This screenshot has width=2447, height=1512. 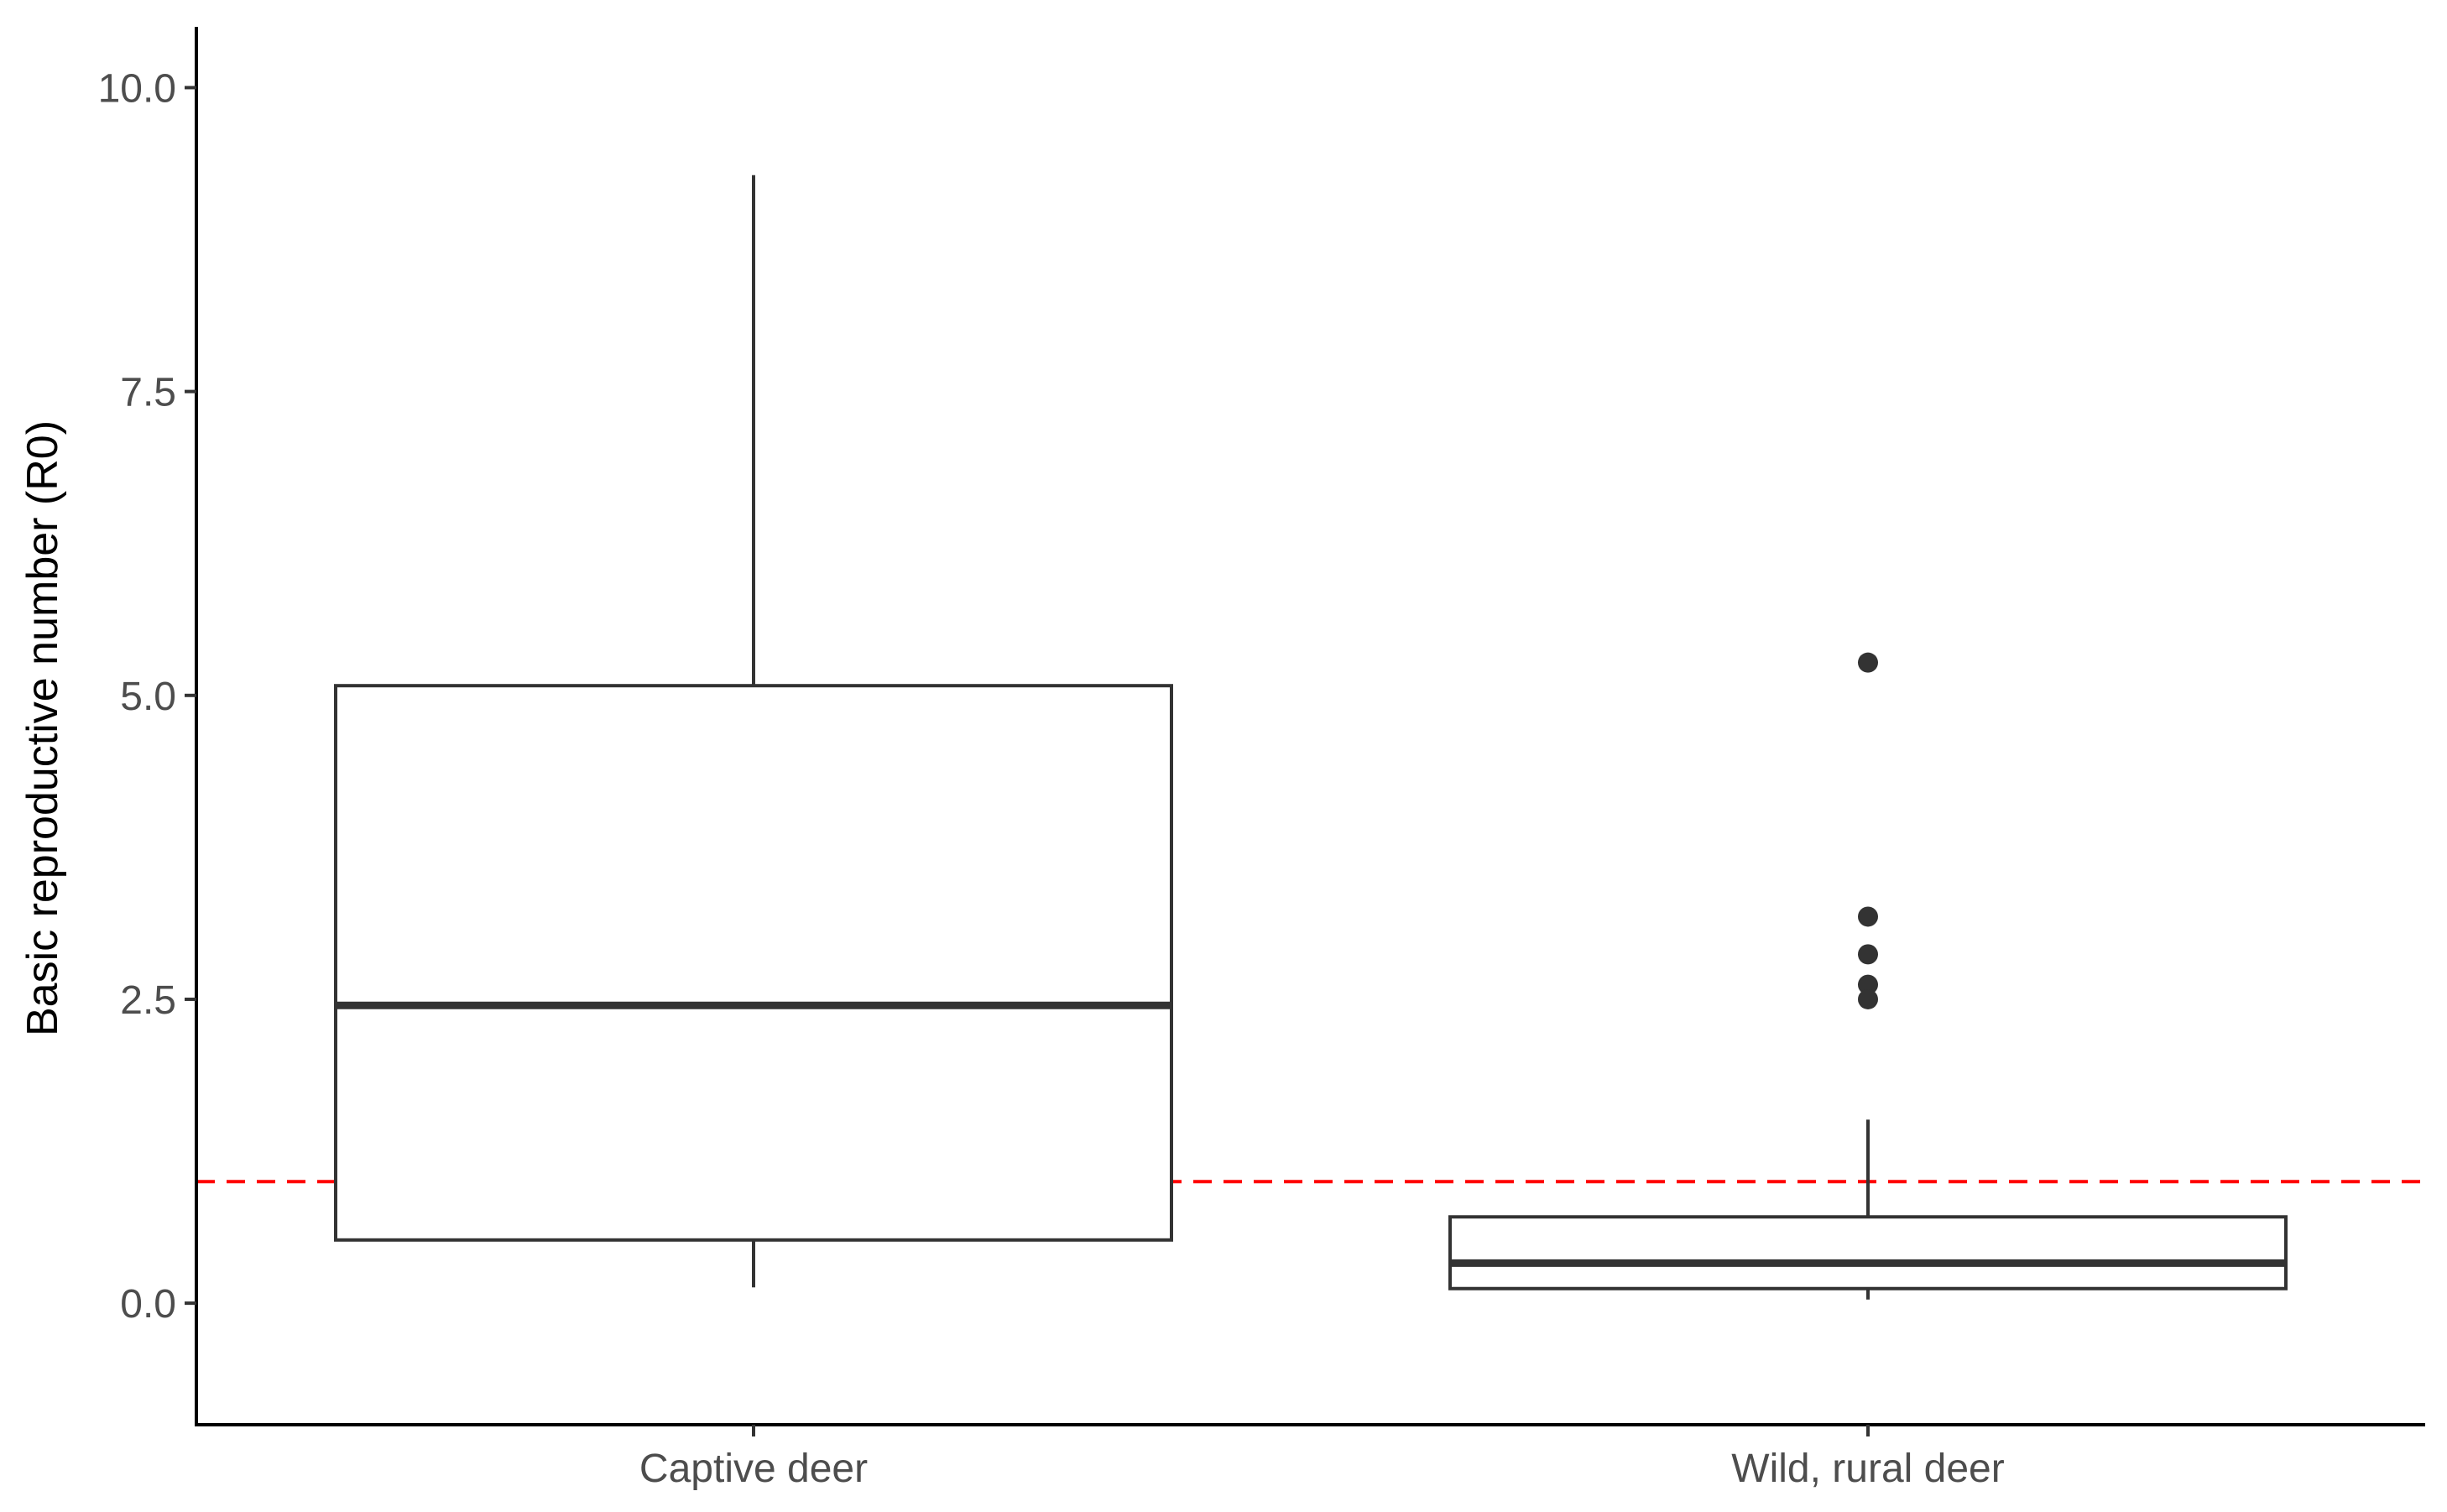 I want to click on x-tick-label: Wild, rural deer, so click(x=1867, y=1469).